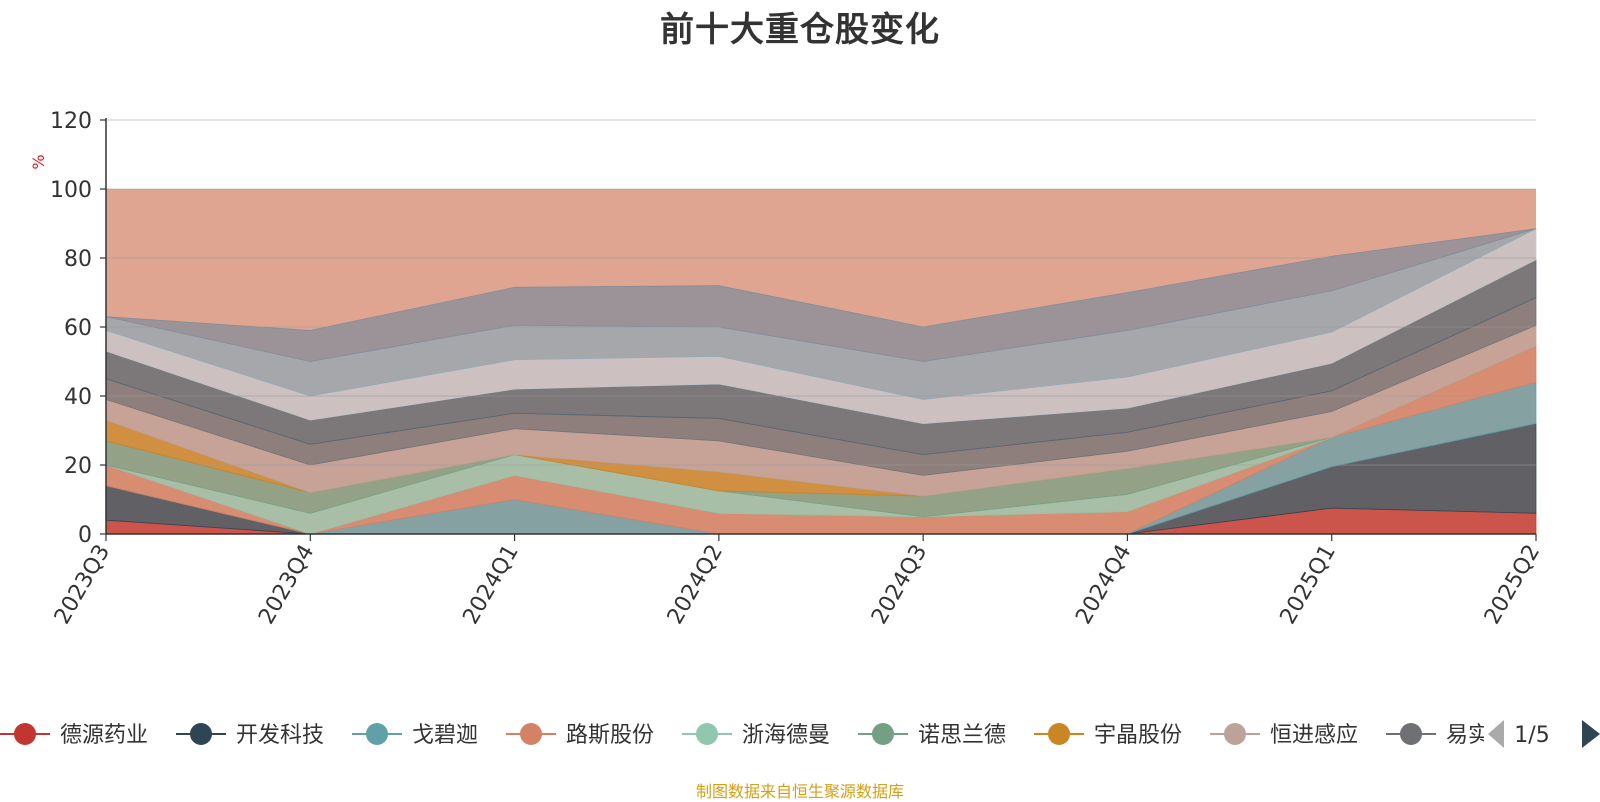  What do you see at coordinates (490, 585) in the screenshot?
I see `x-tick-label-2024Q1: 2024Q1` at bounding box center [490, 585].